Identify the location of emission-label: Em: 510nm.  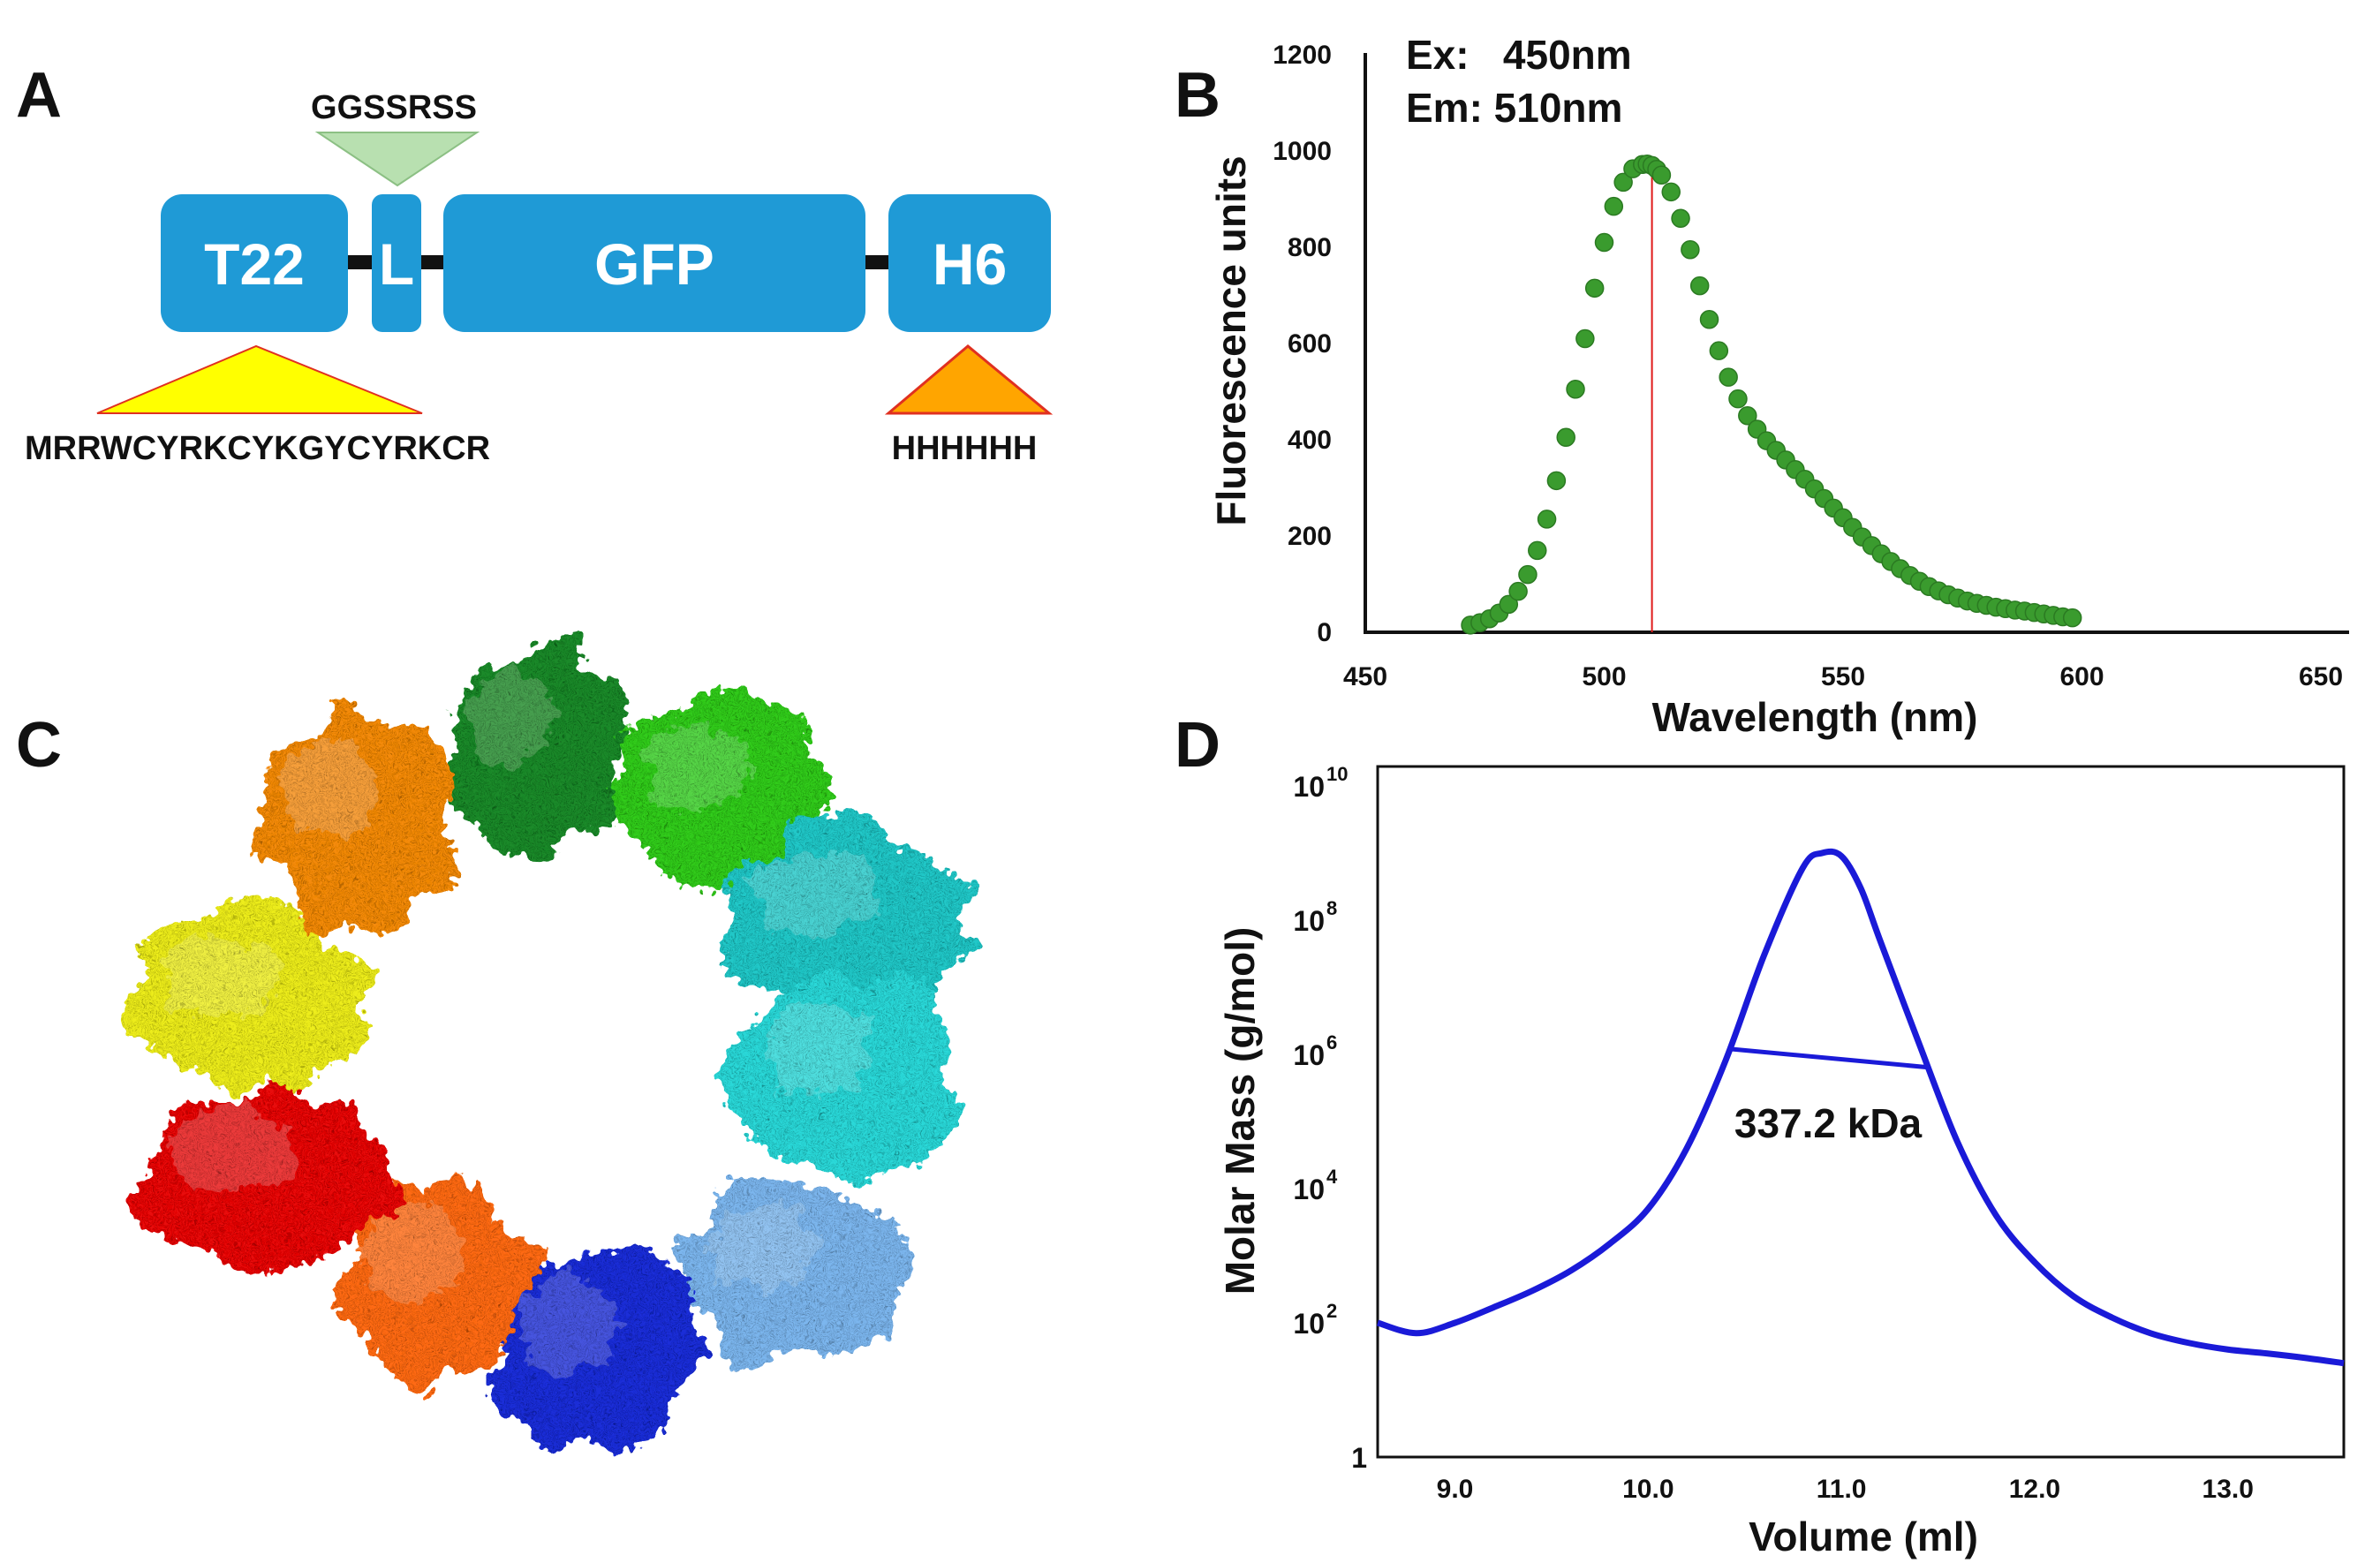
(1514, 108).